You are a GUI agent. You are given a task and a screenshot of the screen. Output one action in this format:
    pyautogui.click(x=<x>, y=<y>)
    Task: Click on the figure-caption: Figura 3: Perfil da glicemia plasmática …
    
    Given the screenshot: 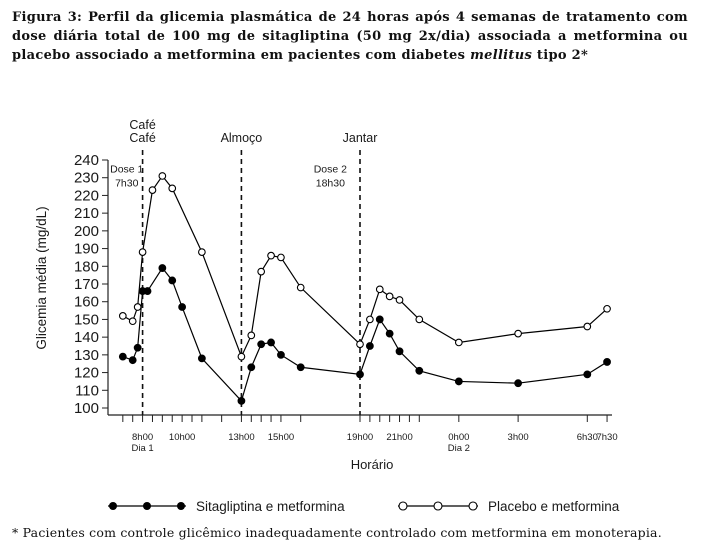 What is the action you would take?
    pyautogui.click(x=350, y=36)
    